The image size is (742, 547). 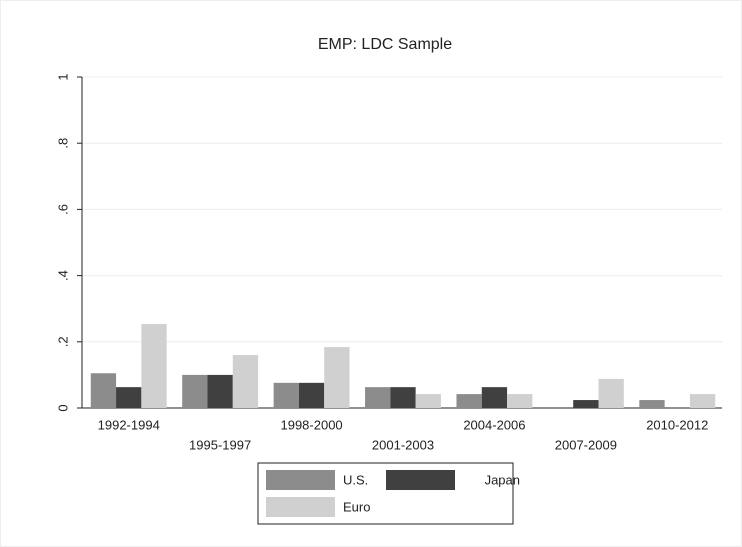 I want to click on y-tick-label: .4, so click(x=62, y=275).